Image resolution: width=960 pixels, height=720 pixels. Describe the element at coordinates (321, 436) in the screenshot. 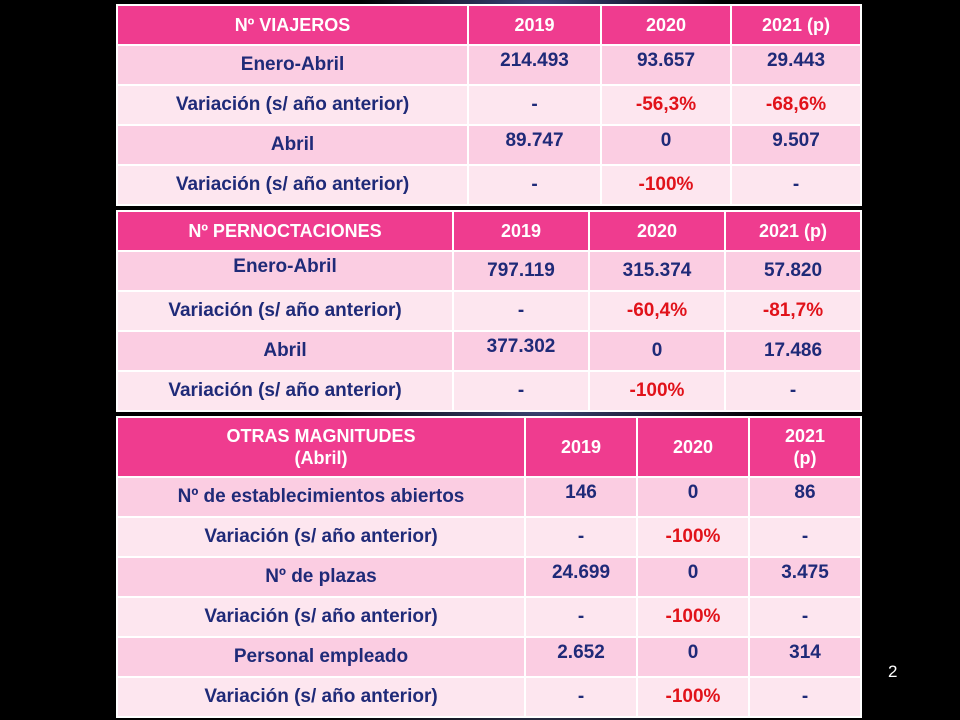

I see `otras-header-line1: OTRAS MAGNITUDES` at that location.